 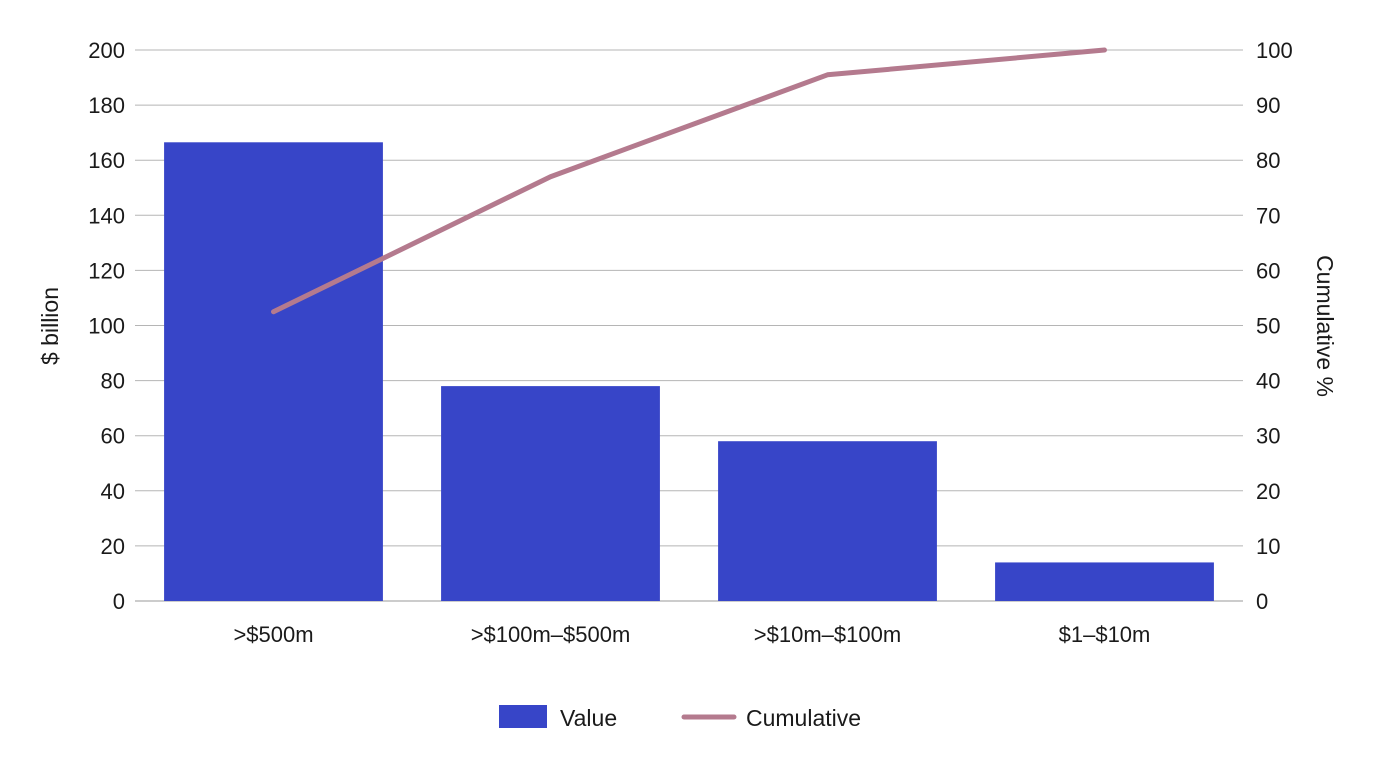 I want to click on right-axis-ticks: 0 10 20 30 40 50 60 70 80 90 100, so click(x=1274, y=326).